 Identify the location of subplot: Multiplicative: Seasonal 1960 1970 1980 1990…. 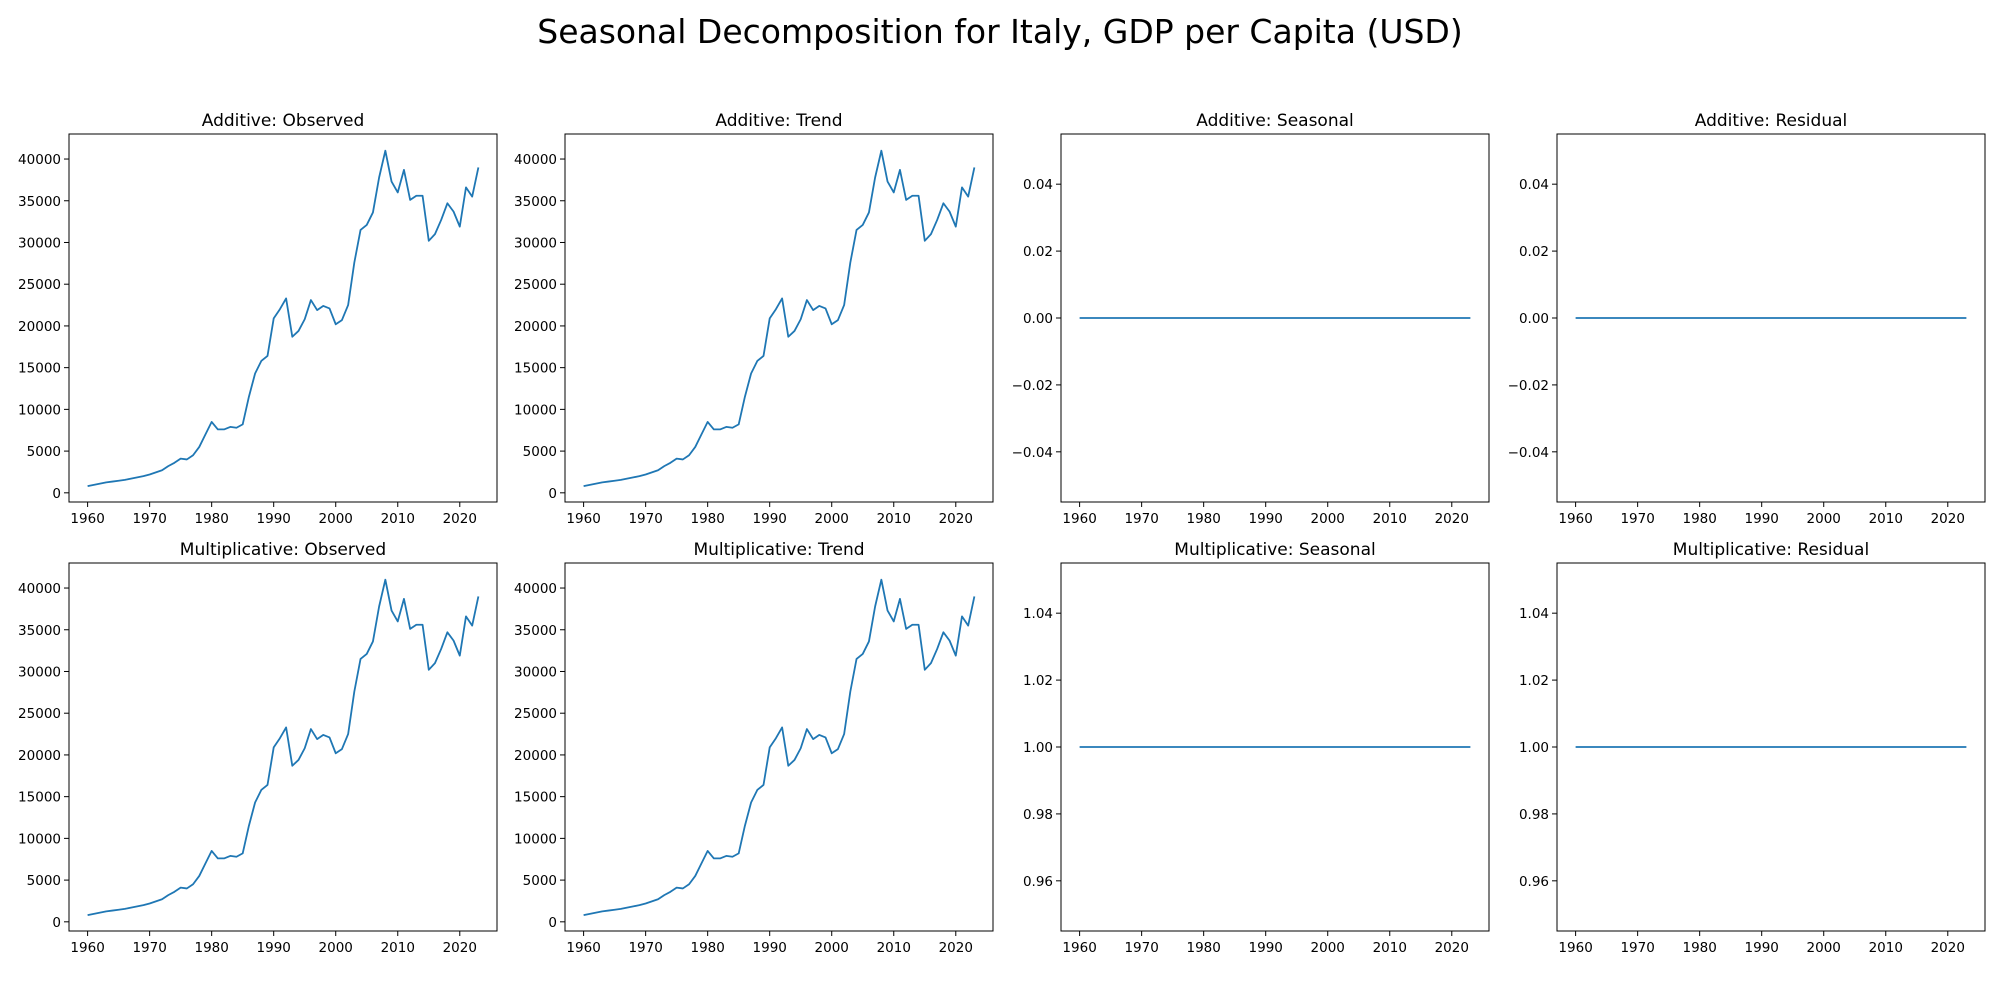
(1256, 748).